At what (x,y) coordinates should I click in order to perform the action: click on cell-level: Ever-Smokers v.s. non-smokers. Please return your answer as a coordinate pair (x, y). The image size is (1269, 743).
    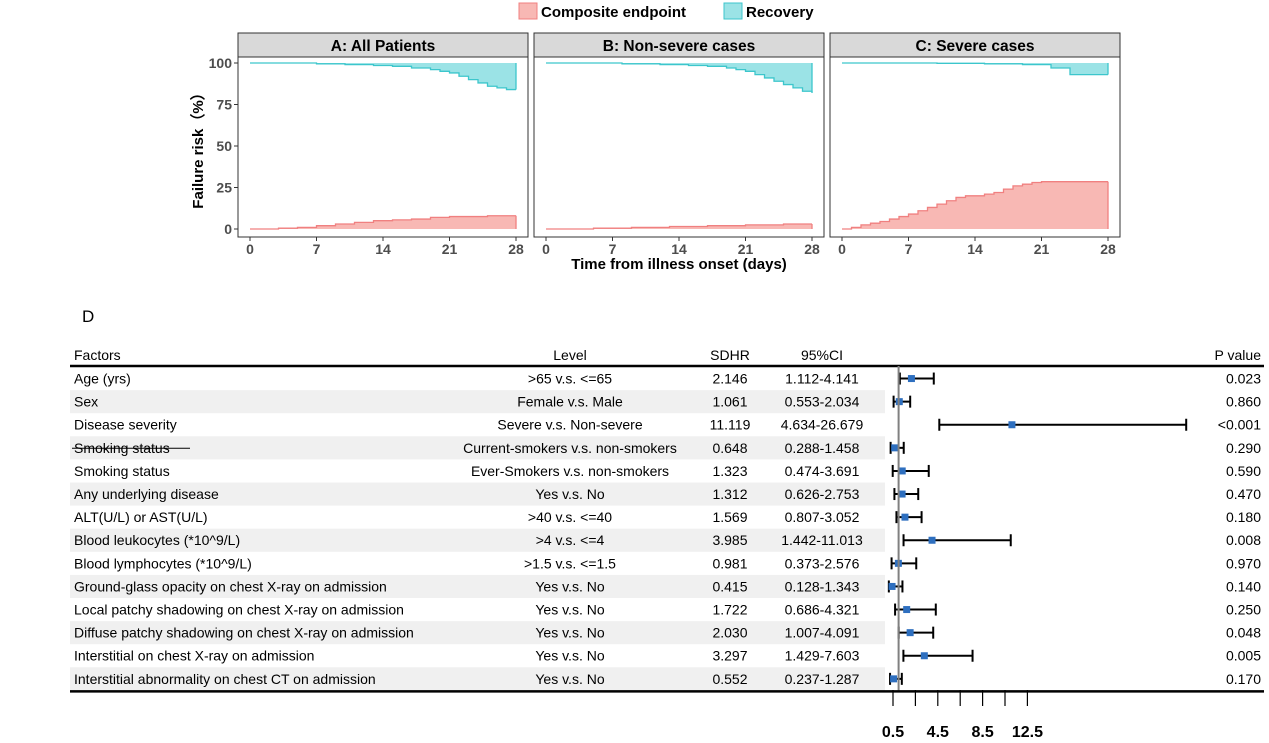
    Looking at the image, I should click on (570, 471).